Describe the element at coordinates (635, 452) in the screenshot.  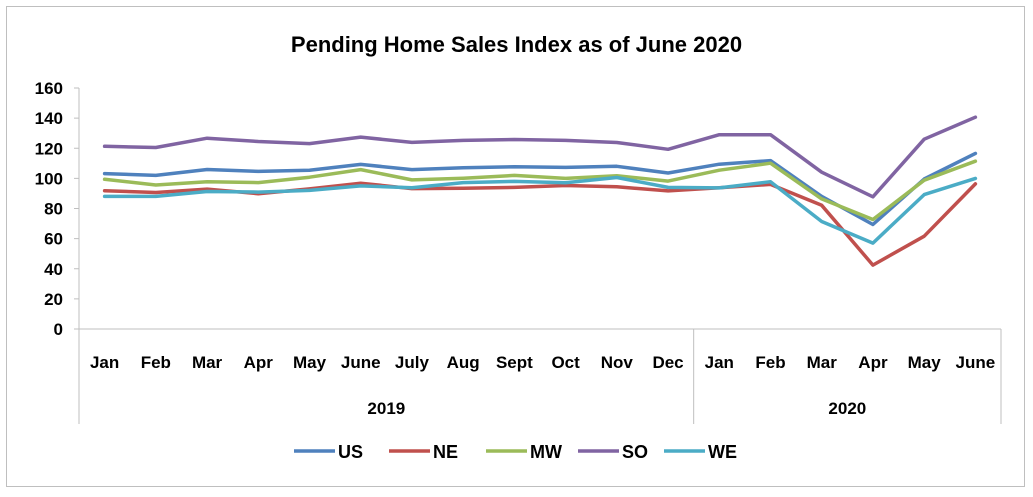
I see `legend-label-so: SO` at that location.